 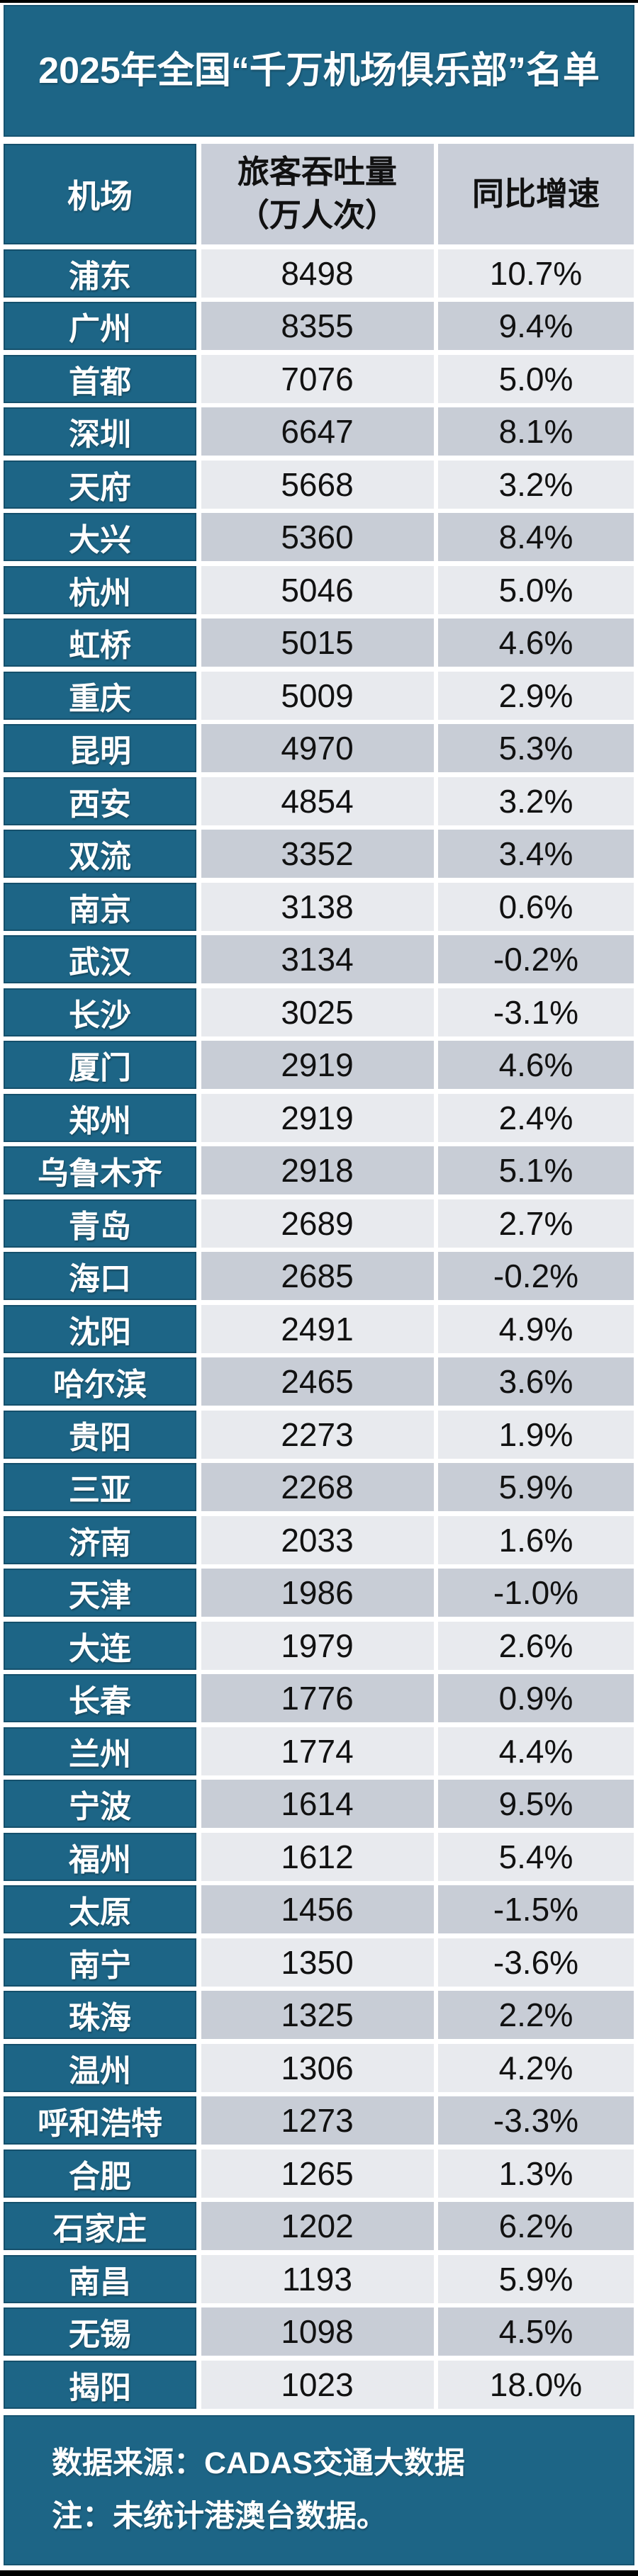 I want to click on footer-note: 数据来源：CADAS交通大数据 注：未统计港澳台数据。, so click(x=319, y=2490).